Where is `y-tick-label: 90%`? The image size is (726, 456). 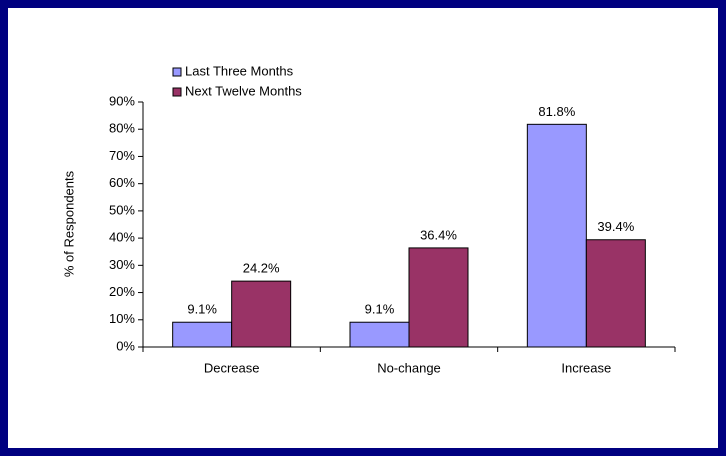 y-tick-label: 90% is located at coordinates (122, 100).